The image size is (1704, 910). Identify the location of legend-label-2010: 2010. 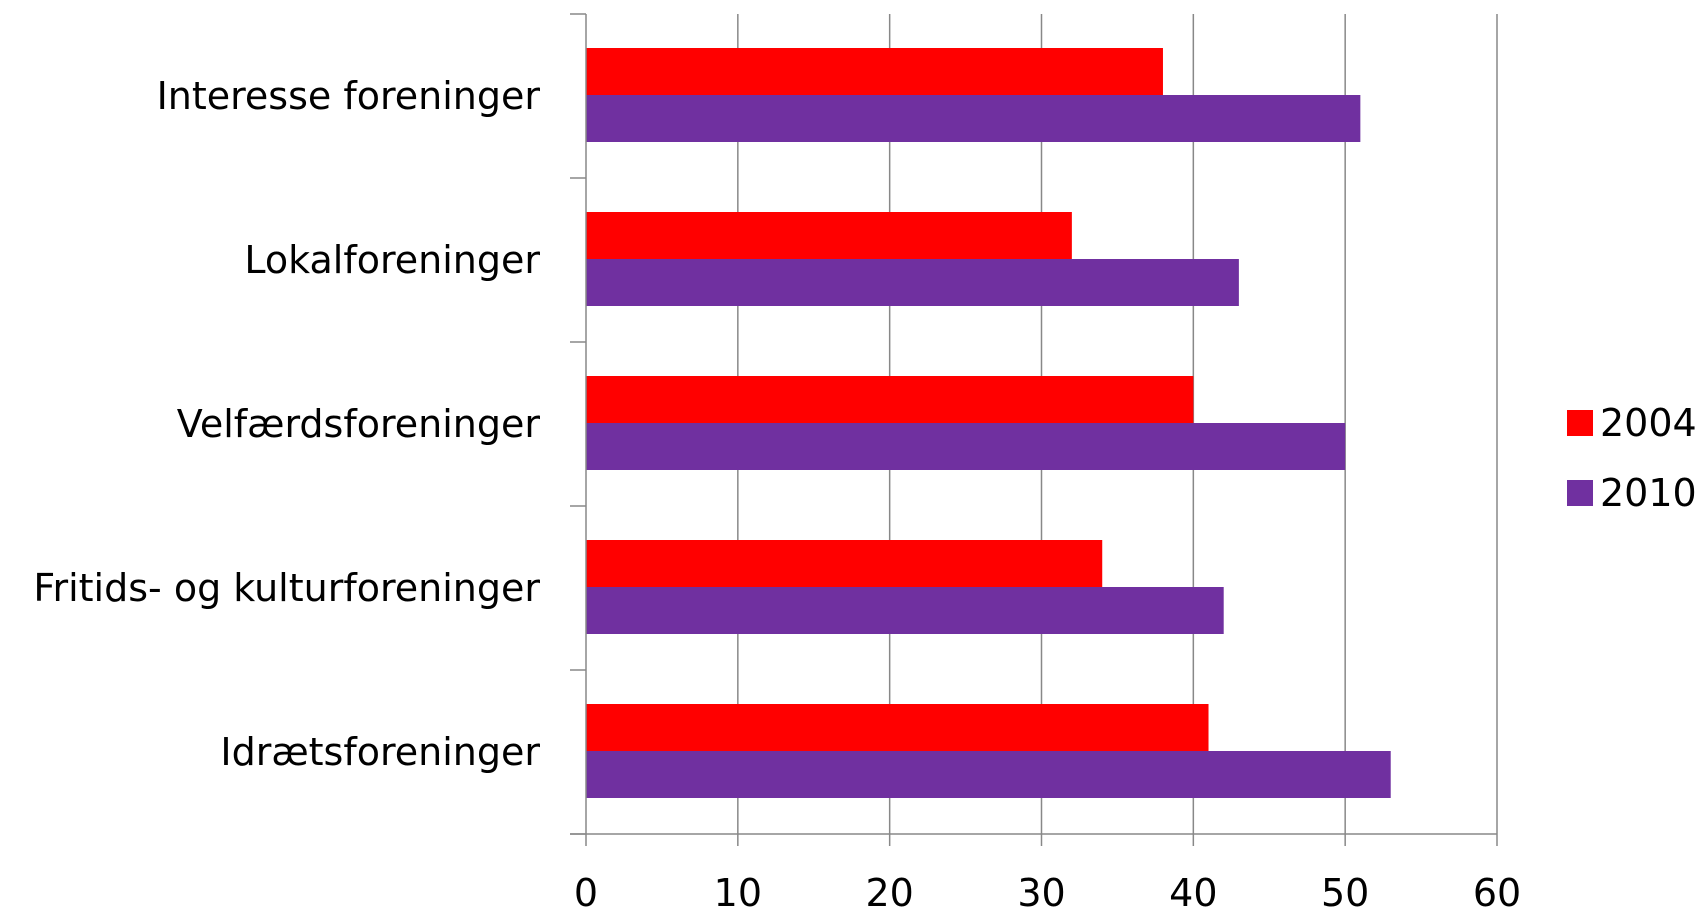
(1648, 493).